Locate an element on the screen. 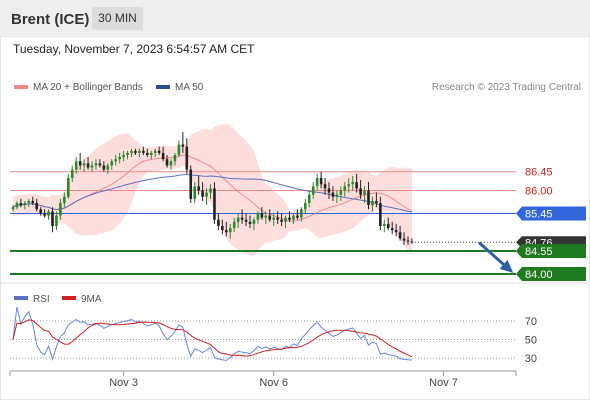  ma20-legend-label: MA 20 + Bollinger Bands is located at coordinates (88, 87).